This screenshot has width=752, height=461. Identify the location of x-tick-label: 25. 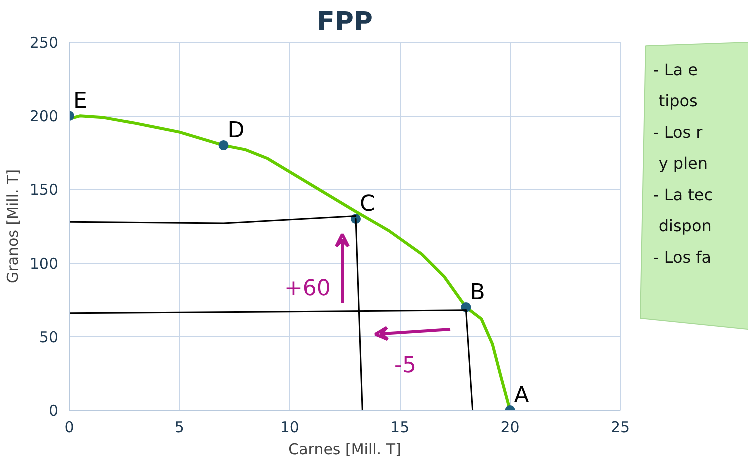
(620, 427).